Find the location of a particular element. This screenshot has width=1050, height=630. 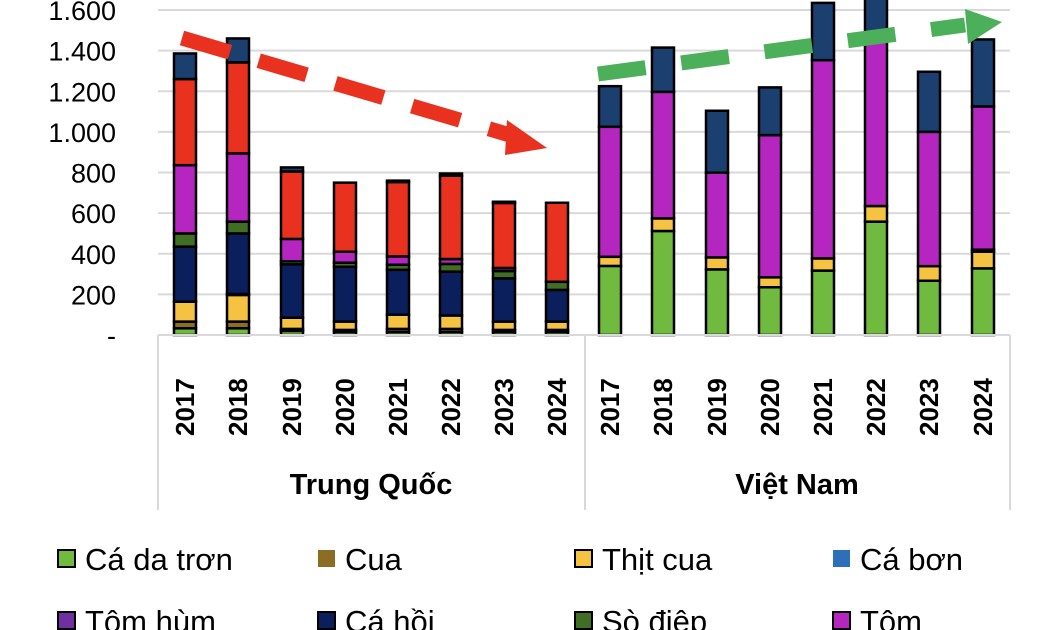

y-tick-label: 1.200 is located at coordinates (82, 92).